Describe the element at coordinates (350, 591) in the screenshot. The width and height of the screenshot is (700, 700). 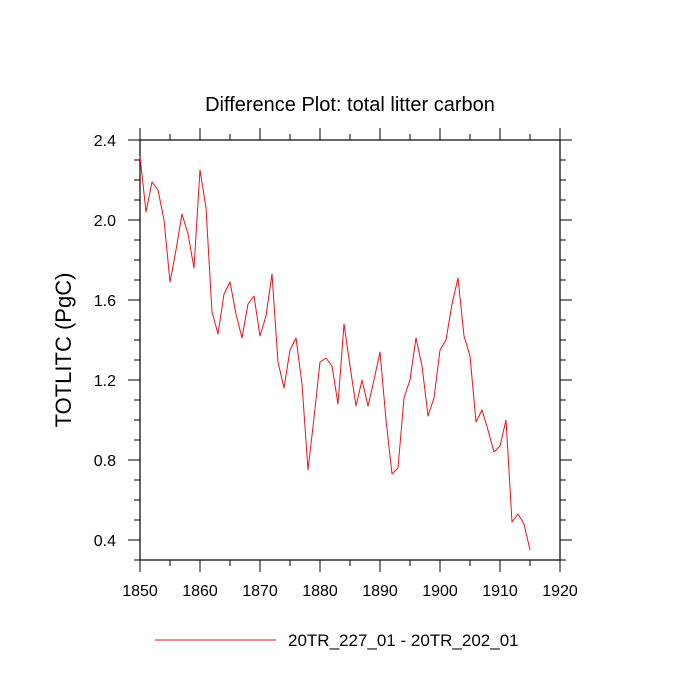
I see `x-tick-labels: 1850 1860 1870 1880 1890 1900 1910 1920` at that location.